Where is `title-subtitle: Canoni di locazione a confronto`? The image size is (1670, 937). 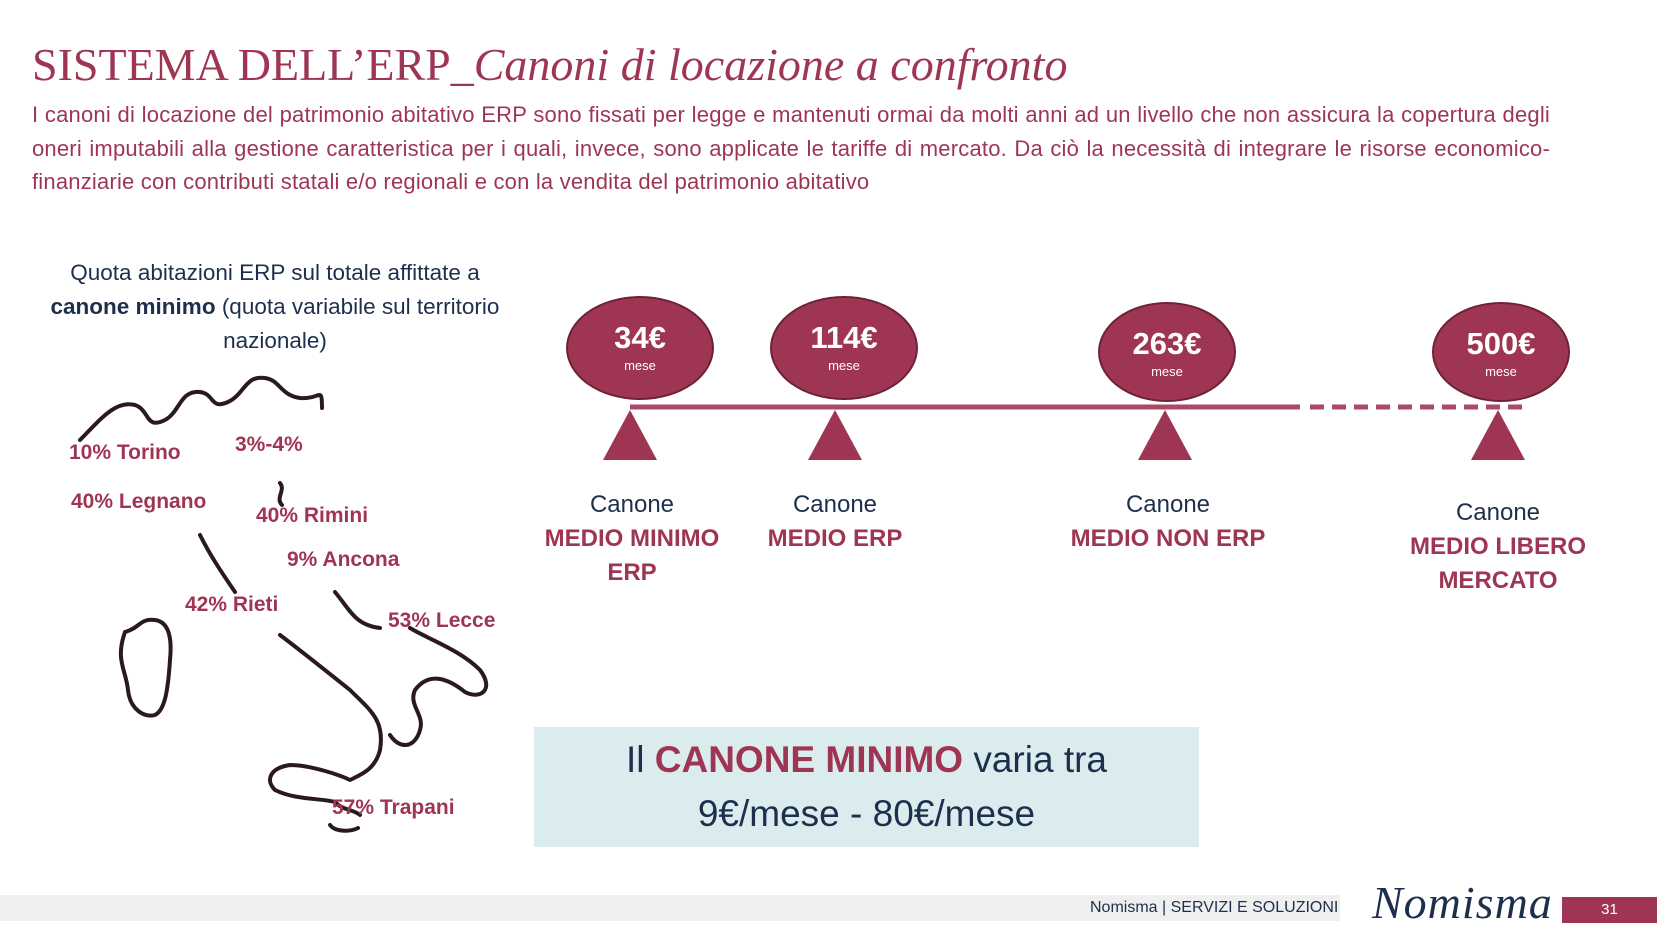
title-subtitle: Canoni di locazione a confronto is located at coordinates (770, 64).